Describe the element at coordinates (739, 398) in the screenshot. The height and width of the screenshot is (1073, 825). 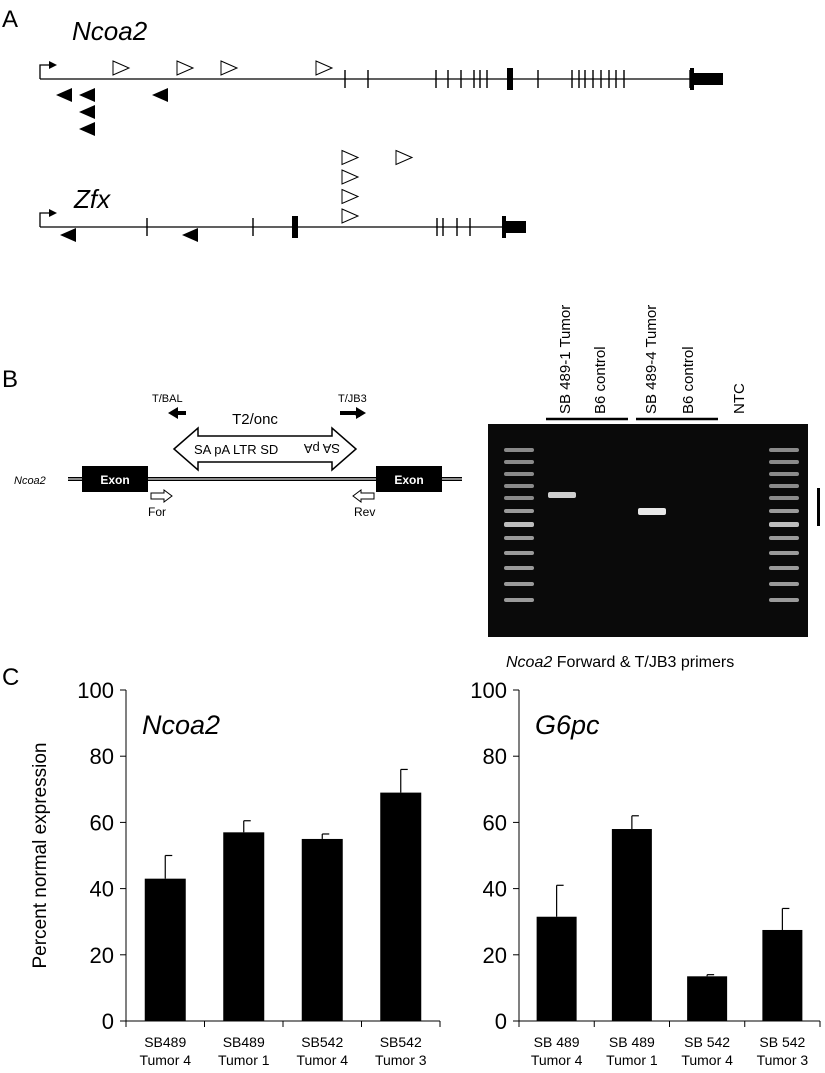
I see `lane-label-5: NTC` at that location.